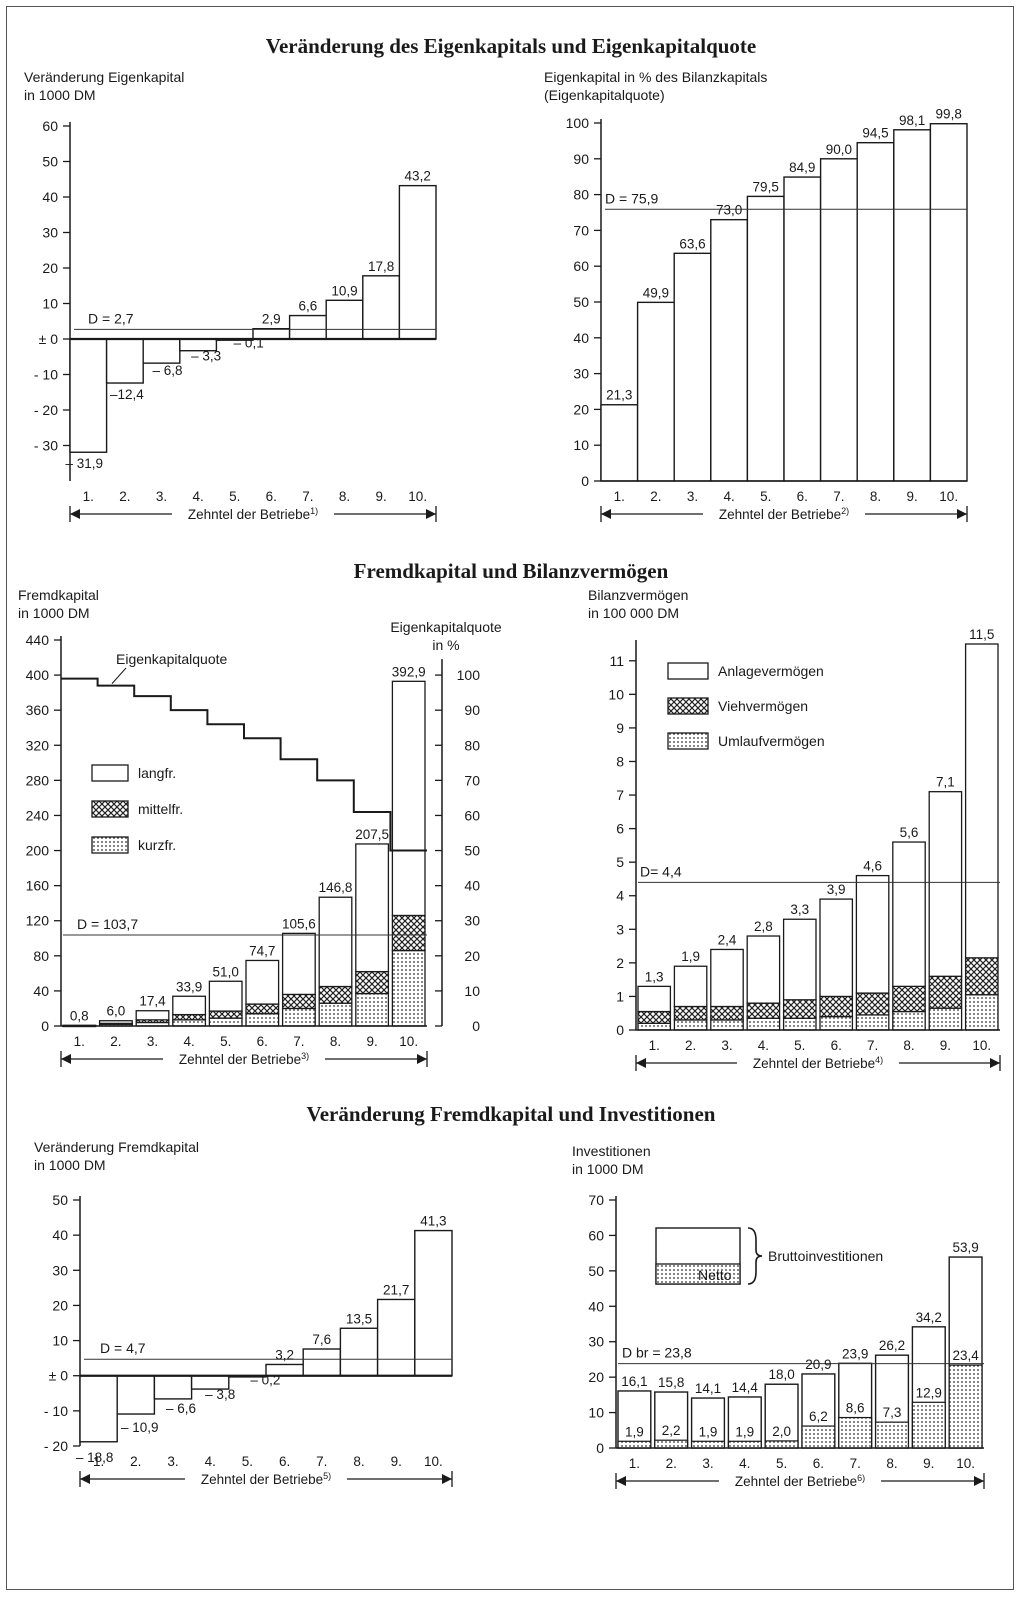 The height and width of the screenshot is (1598, 1022). What do you see at coordinates (909, 832) in the screenshot?
I see `bar-value-label: 5,6` at bounding box center [909, 832].